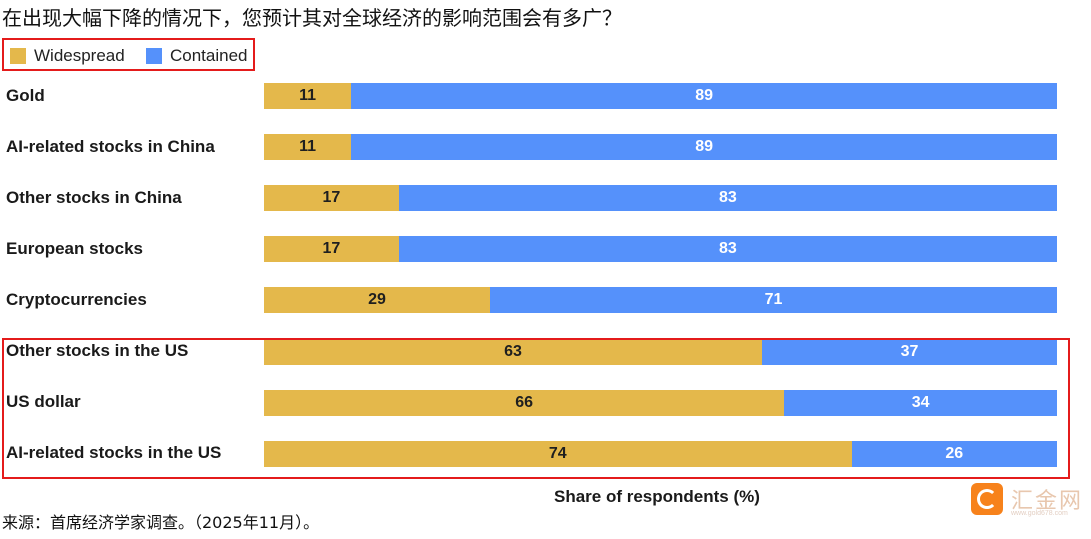 The width and height of the screenshot is (1091, 539). Describe the element at coordinates (76, 299) in the screenshot. I see `row-label: Cryptocurrencies` at that location.